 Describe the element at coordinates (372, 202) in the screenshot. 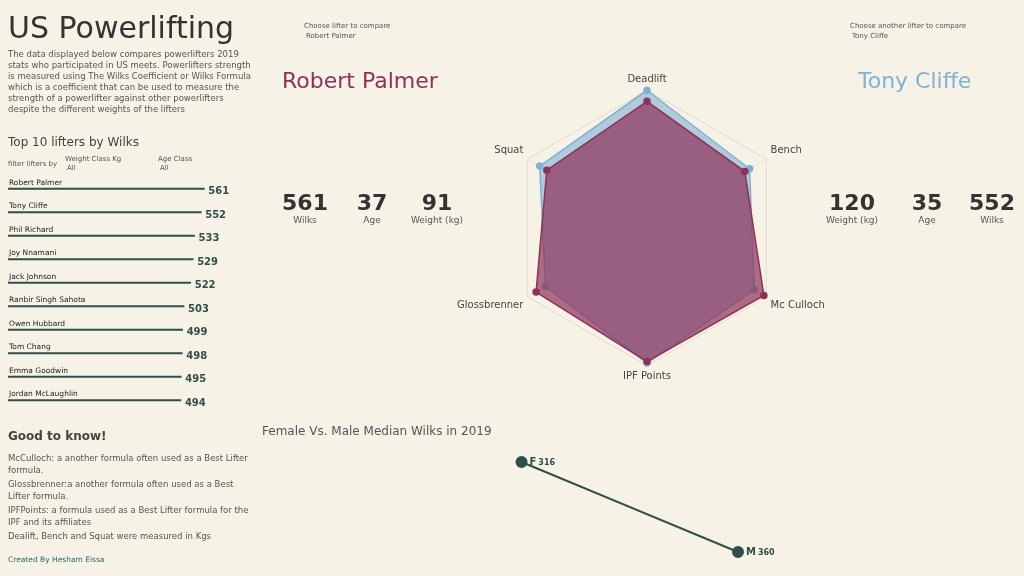

I see `text: 37` at that location.